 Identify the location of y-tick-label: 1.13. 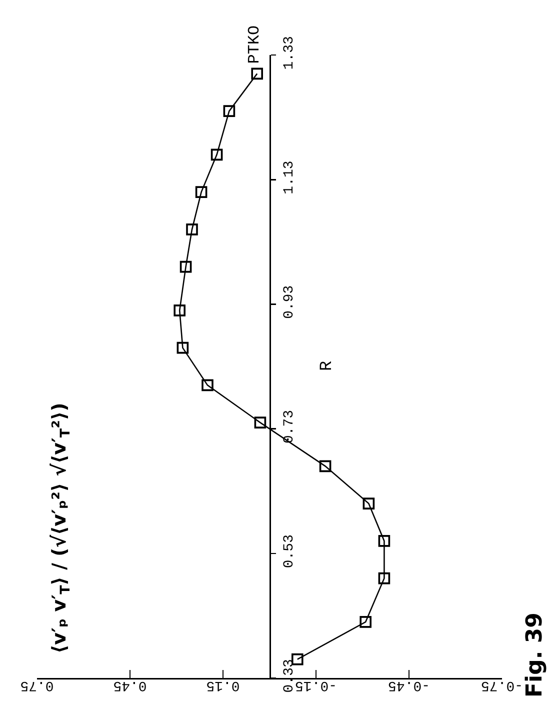
(290, 177).